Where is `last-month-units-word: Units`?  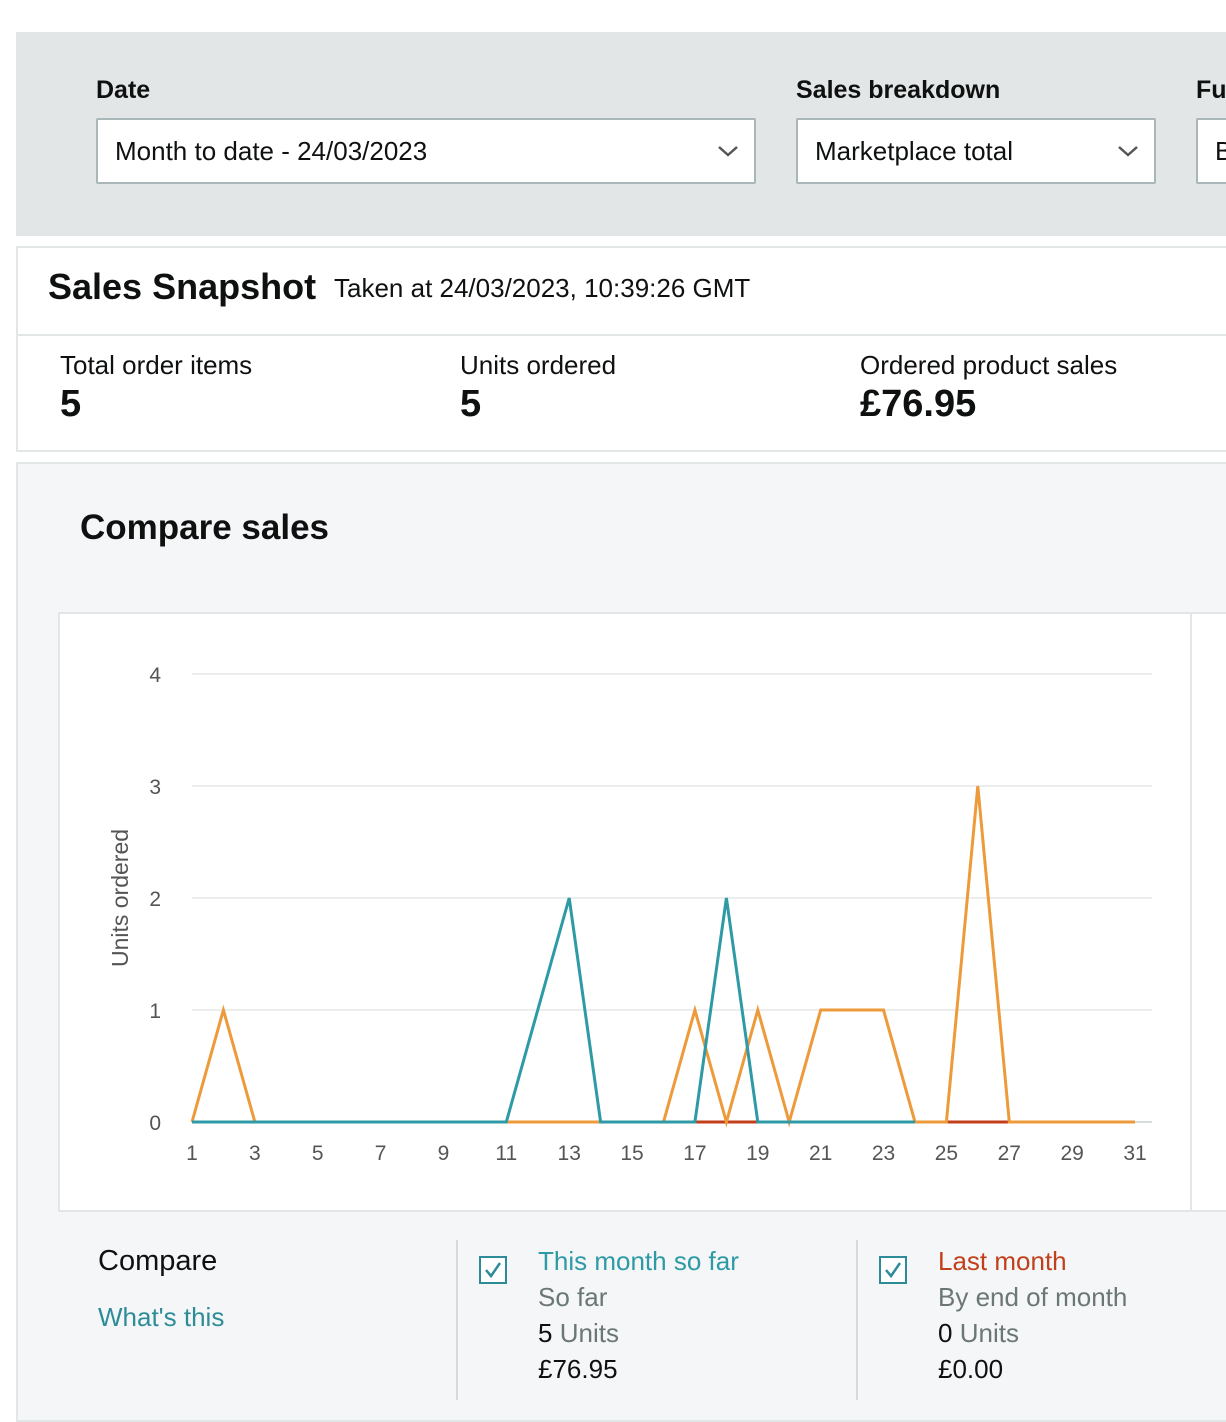 last-month-units-word: Units is located at coordinates (989, 1333).